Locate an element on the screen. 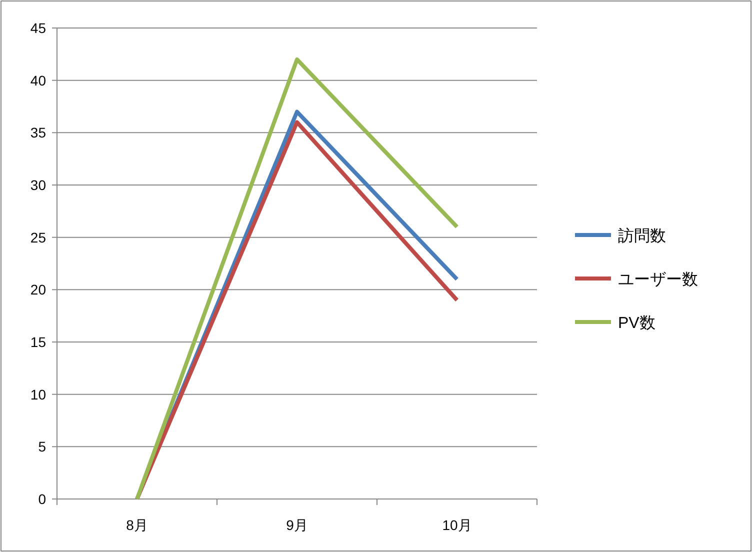 The image size is (752, 552). y-tick-label: 30 is located at coordinates (38, 185).